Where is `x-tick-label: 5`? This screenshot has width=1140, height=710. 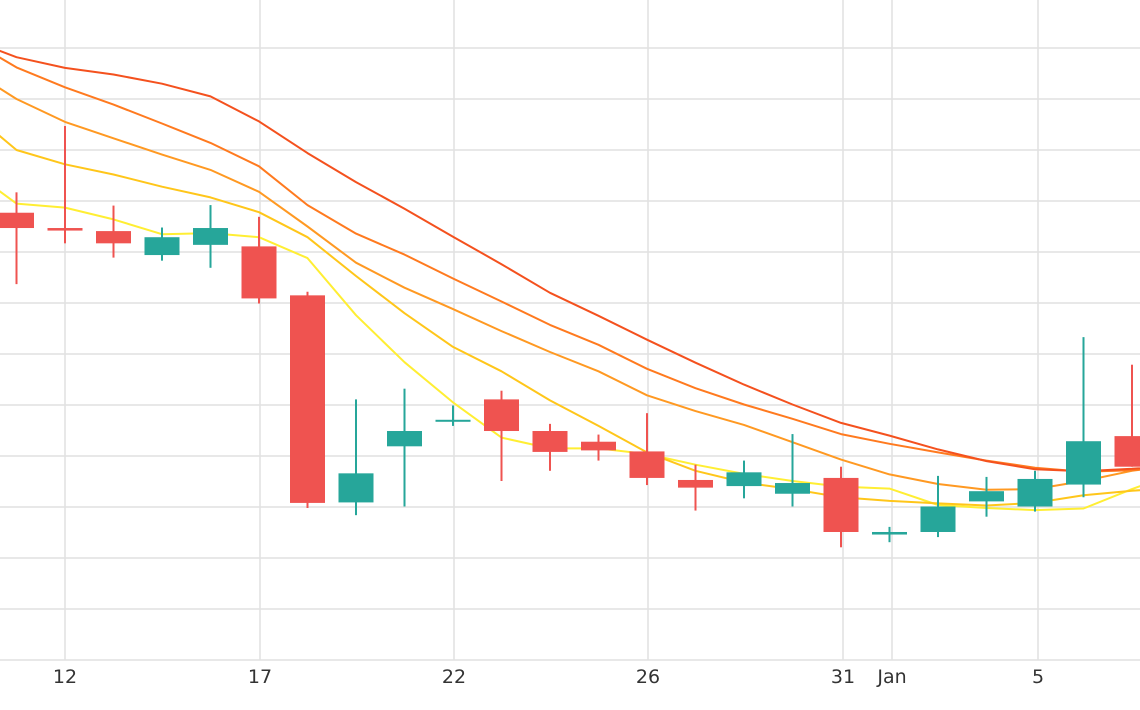
x-tick-label: 5 is located at coordinates (1038, 677).